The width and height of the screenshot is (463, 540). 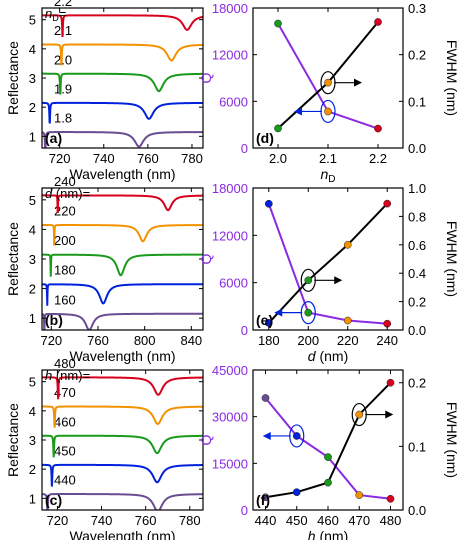 I want to click on x-axis-label: nD, so click(x=327, y=175).